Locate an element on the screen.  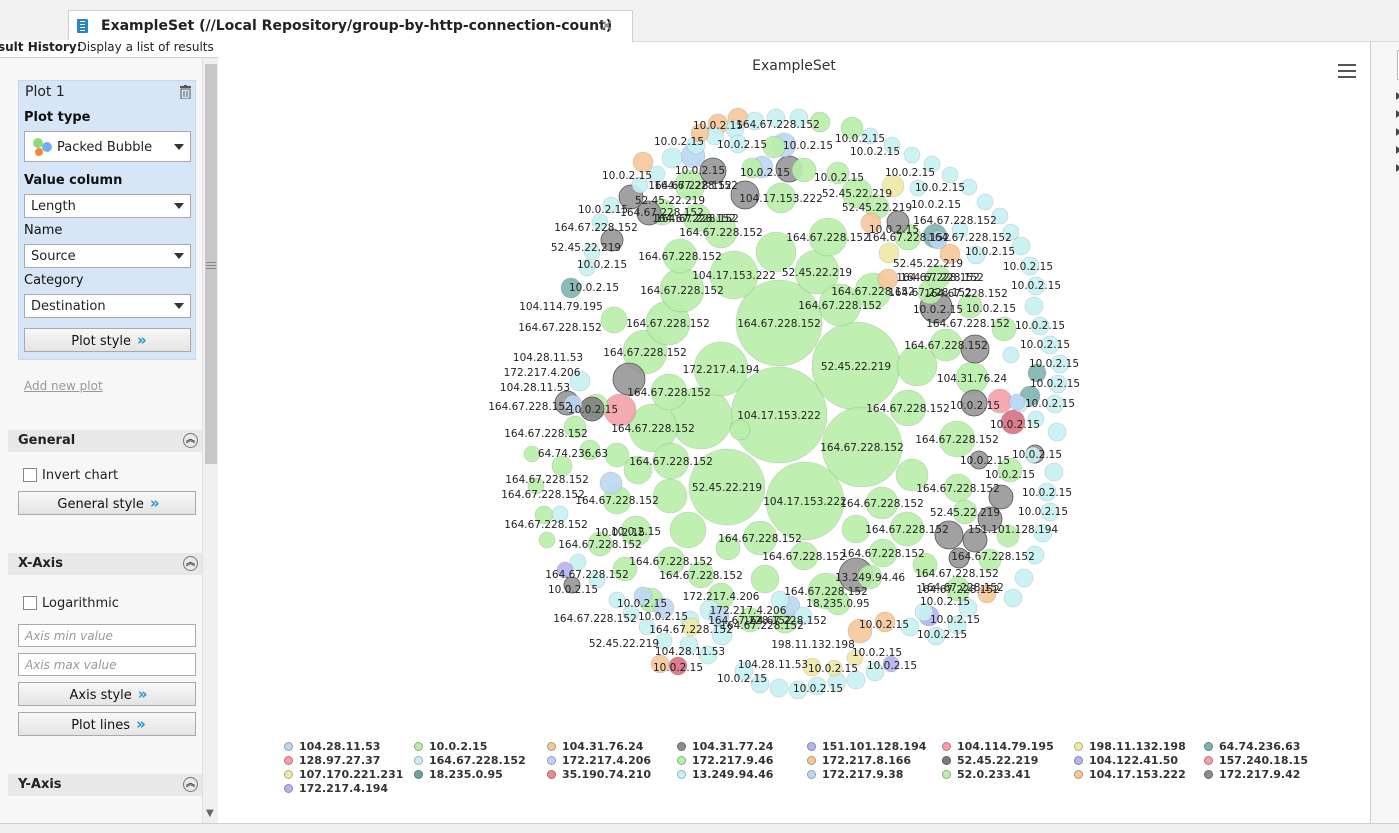
axis-style-button: Axis style » is located at coordinates (107, 694).